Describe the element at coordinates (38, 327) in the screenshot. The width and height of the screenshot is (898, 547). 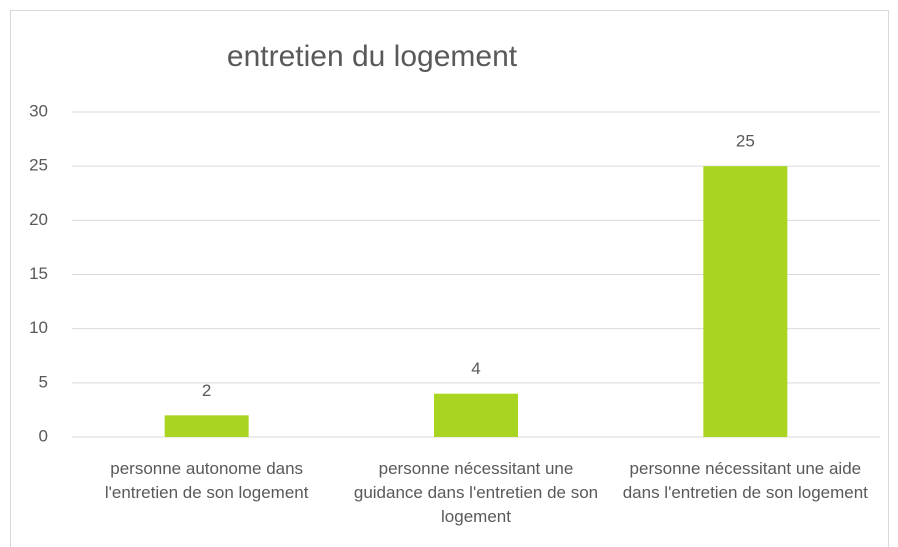
I see `y-tick-label: 10` at that location.